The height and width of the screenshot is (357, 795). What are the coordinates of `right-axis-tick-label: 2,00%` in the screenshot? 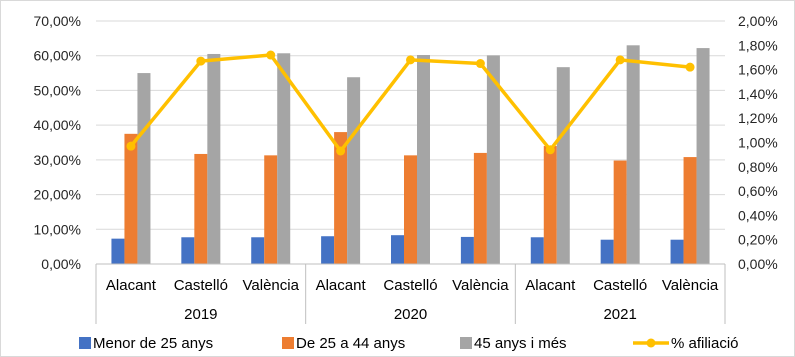 It's located at (758, 21).